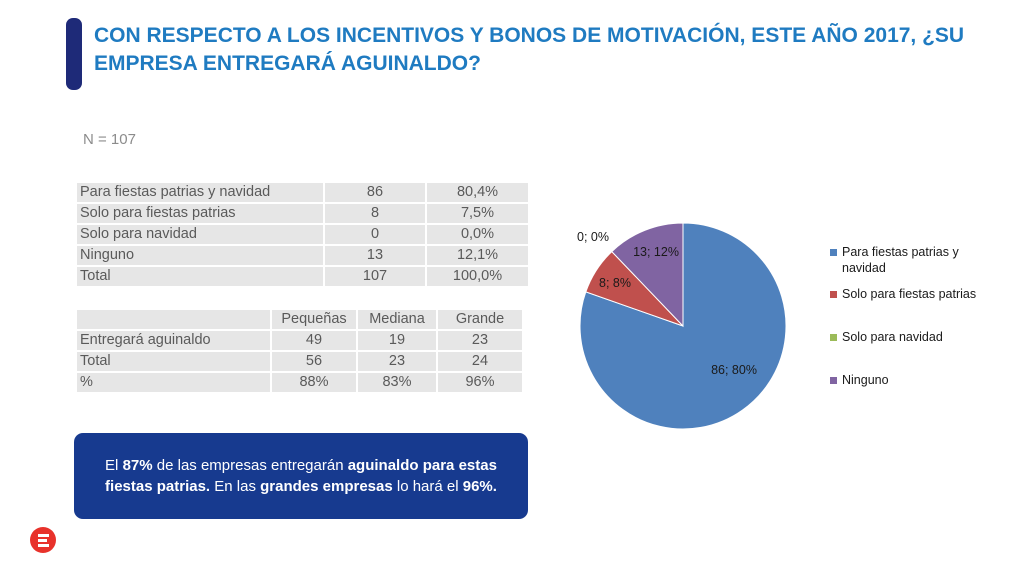 The width and height of the screenshot is (1024, 576). Describe the element at coordinates (326, 486) in the screenshot. I see `callout-highlight: grandes empresas` at that location.